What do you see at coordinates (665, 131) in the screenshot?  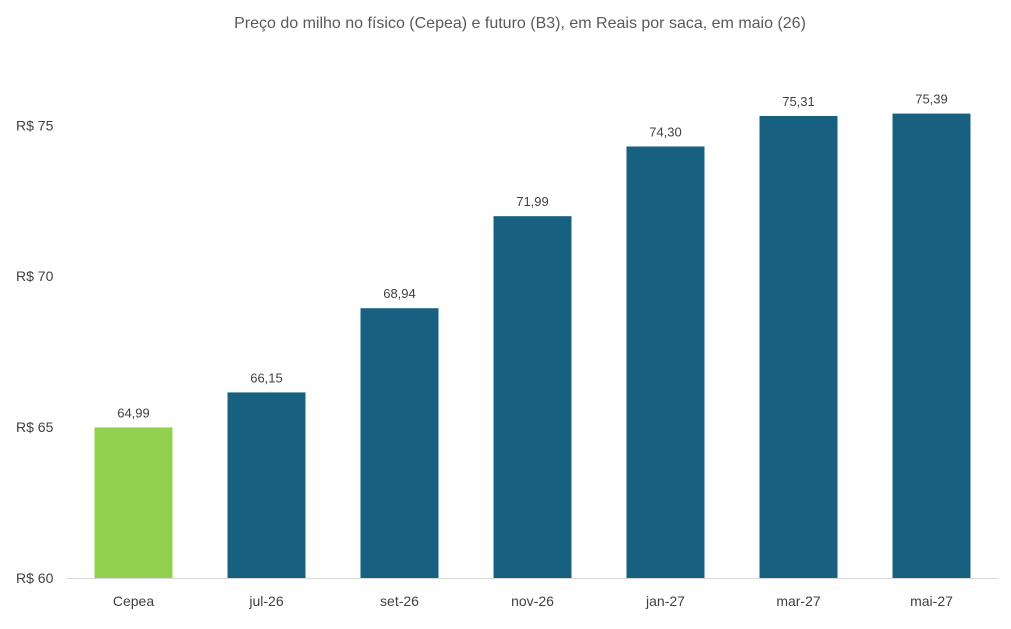 I see `bar-value-label: 74,30` at bounding box center [665, 131].